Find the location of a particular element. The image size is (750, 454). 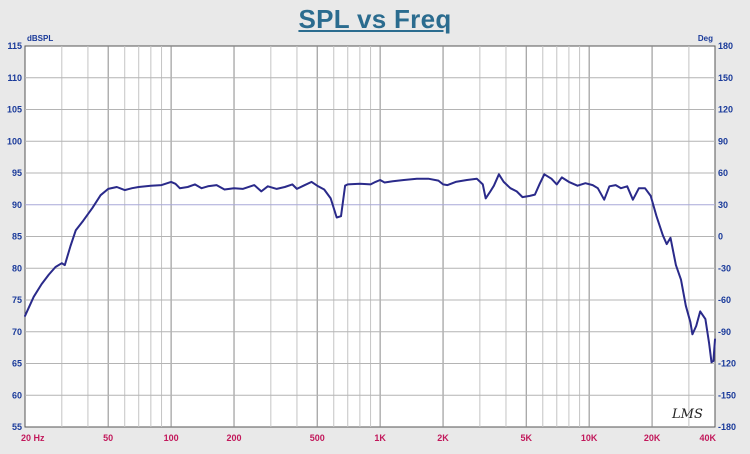

x-tick-label: 2K is located at coordinates (443, 438).